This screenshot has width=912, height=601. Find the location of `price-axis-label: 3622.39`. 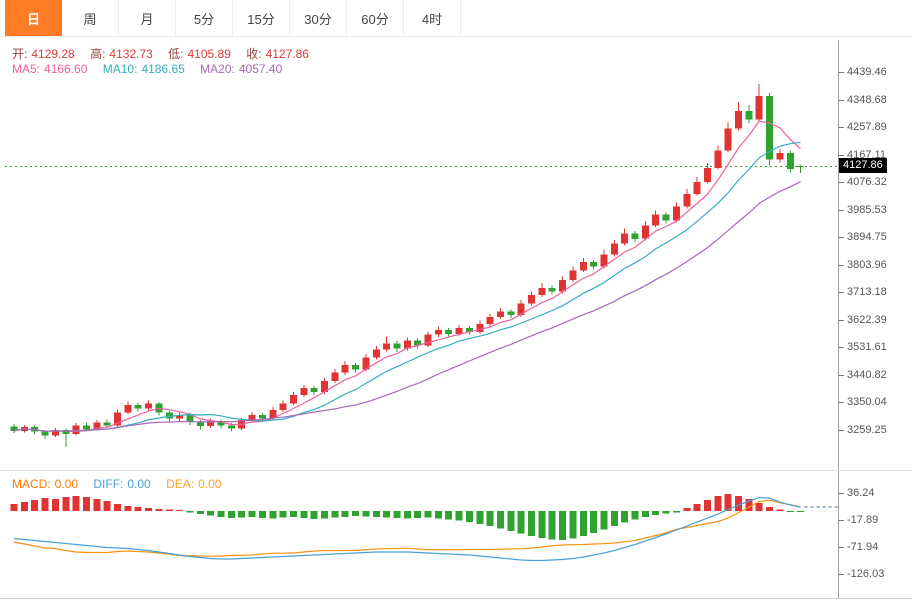

price-axis-label: 3622.39 is located at coordinates (863, 320).